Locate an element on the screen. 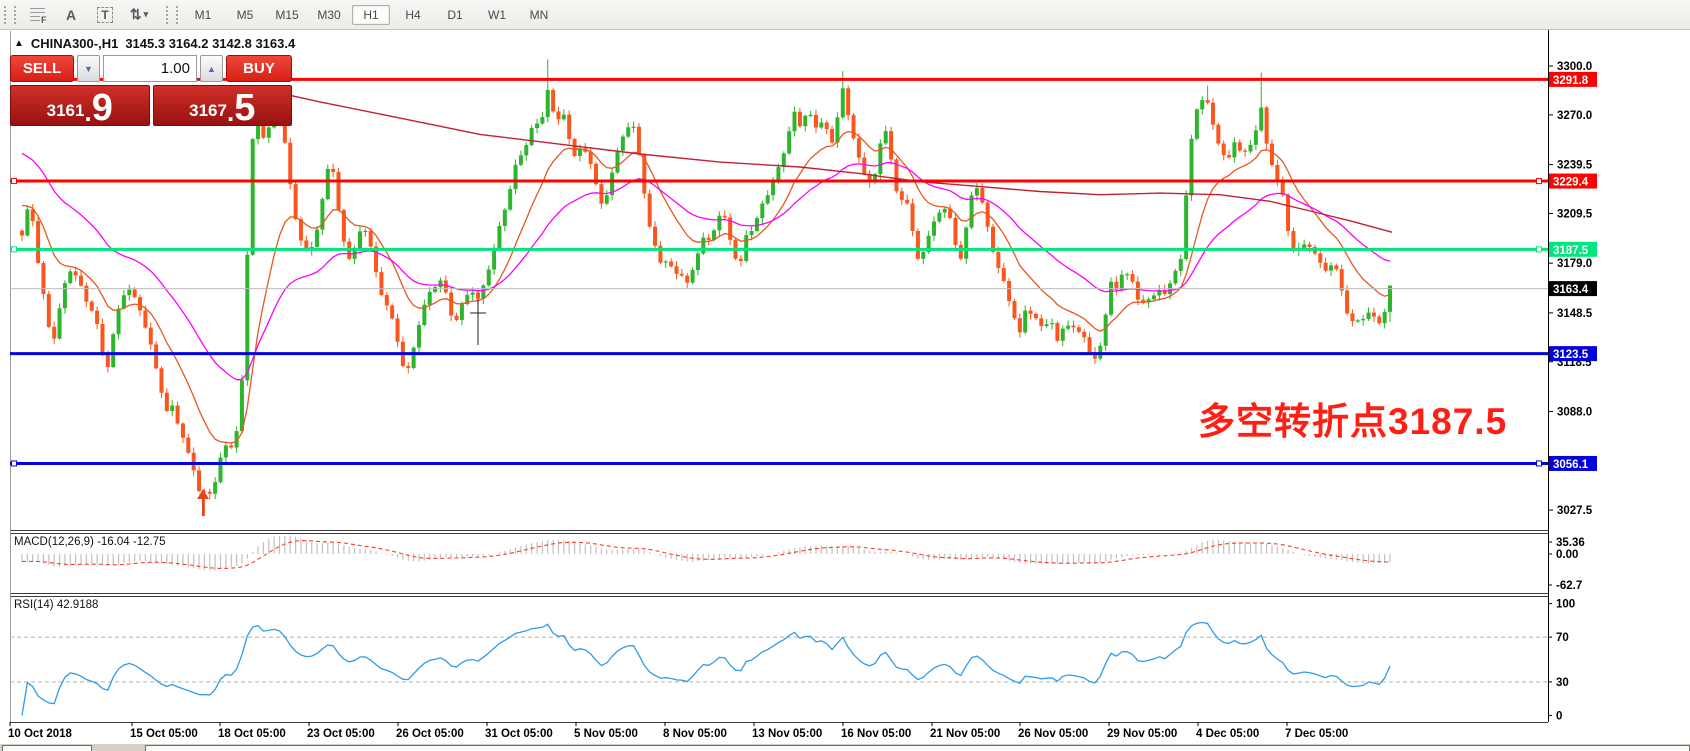 The height and width of the screenshot is (751, 1690). svg-text: 3229.4 is located at coordinates (1571, 183).